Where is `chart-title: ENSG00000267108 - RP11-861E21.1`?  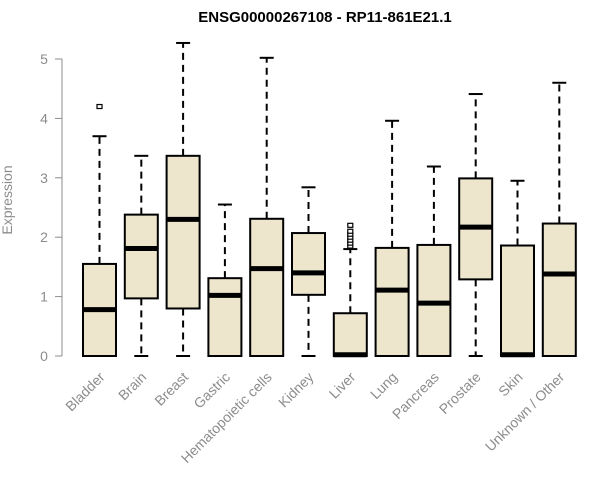
chart-title: ENSG00000267108 - RP11-861E21.1 is located at coordinates (325, 17).